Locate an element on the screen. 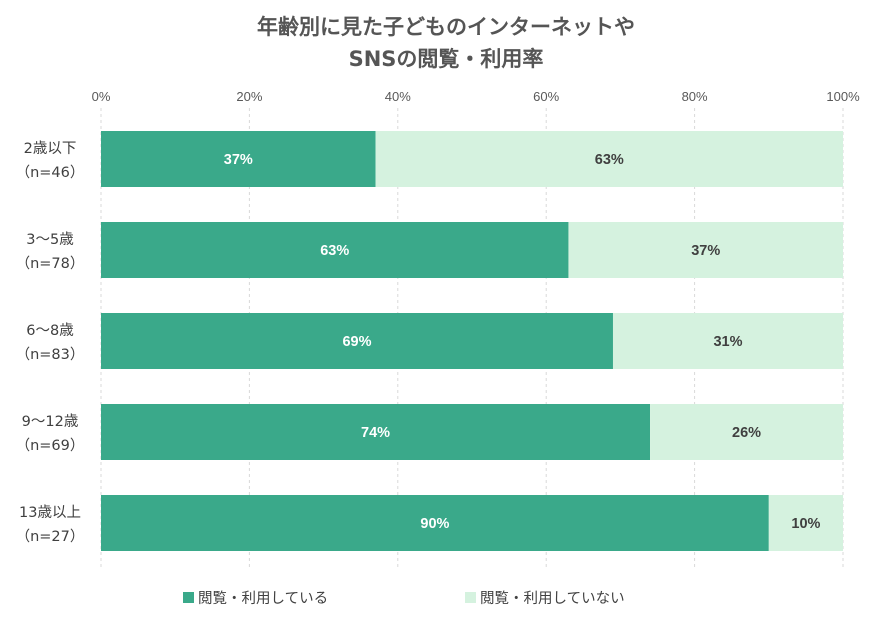  x-tick-label: 60% is located at coordinates (546, 96).